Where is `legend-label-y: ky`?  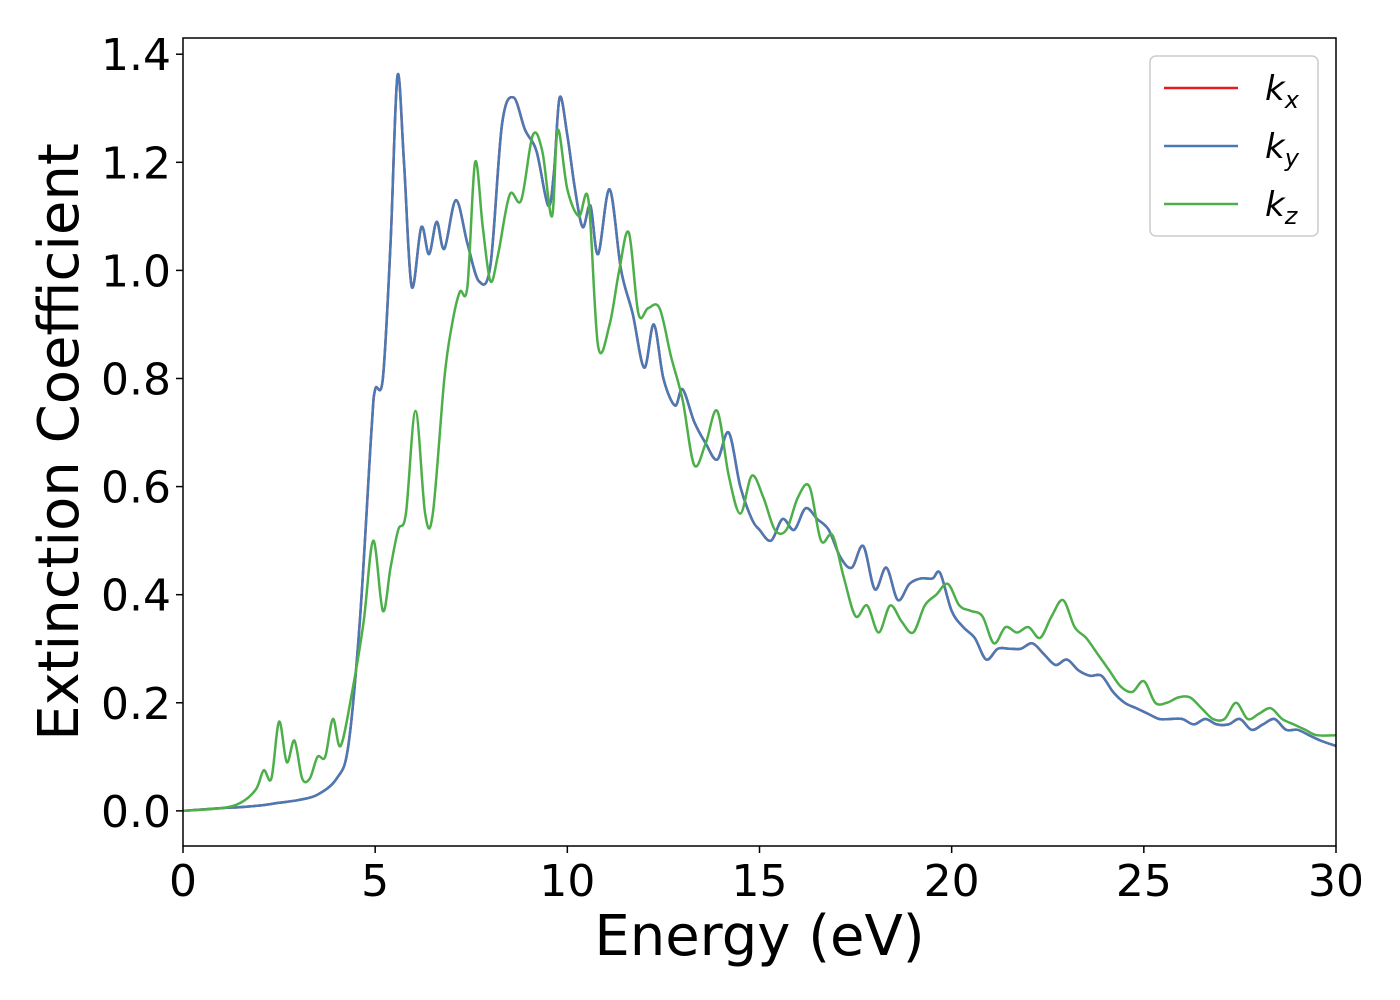 legend-label-y: ky is located at coordinates (1282, 149).